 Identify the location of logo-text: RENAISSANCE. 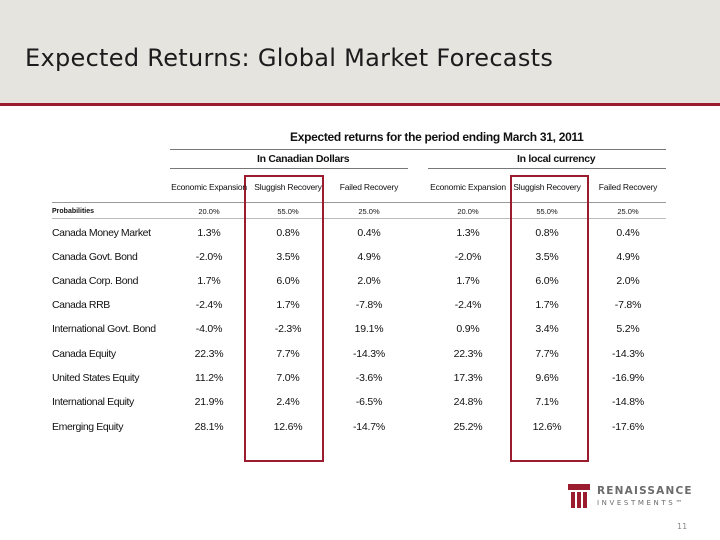
(645, 491).